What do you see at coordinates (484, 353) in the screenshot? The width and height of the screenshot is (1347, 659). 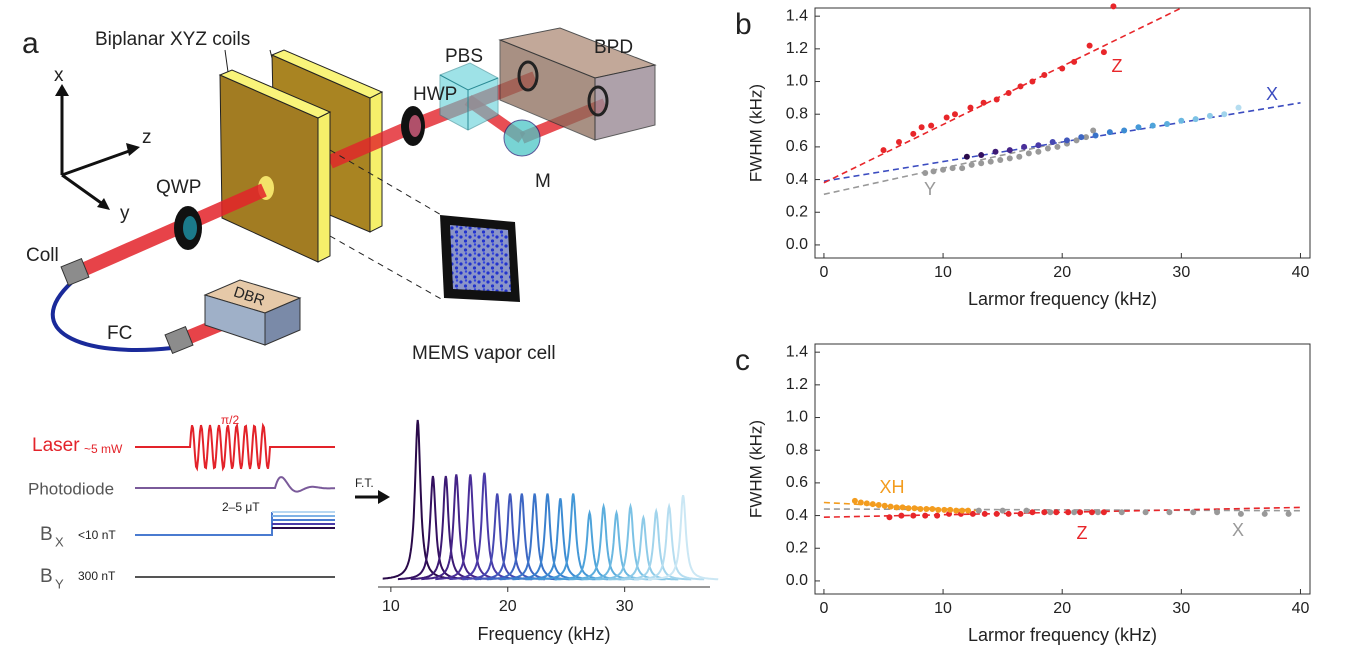 I see `mems-label: MEMS vapor cell` at bounding box center [484, 353].